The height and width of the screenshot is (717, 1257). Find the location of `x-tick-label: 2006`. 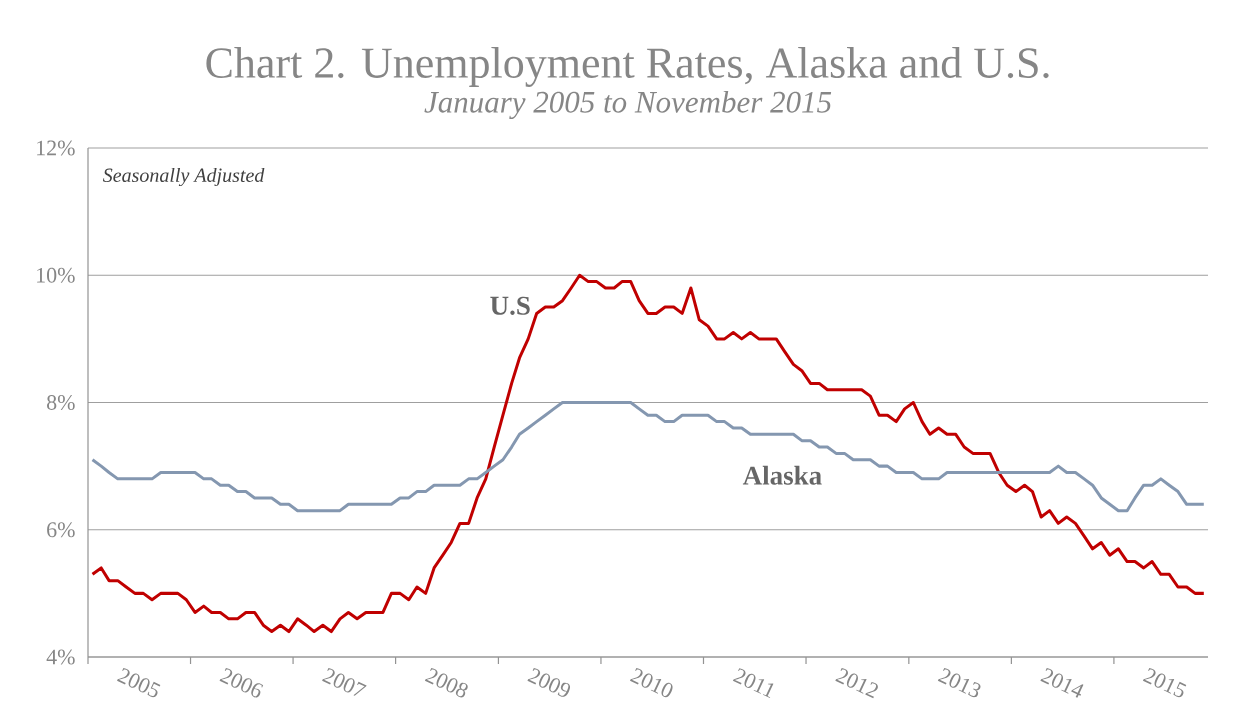

x-tick-label: 2006 is located at coordinates (241, 683).